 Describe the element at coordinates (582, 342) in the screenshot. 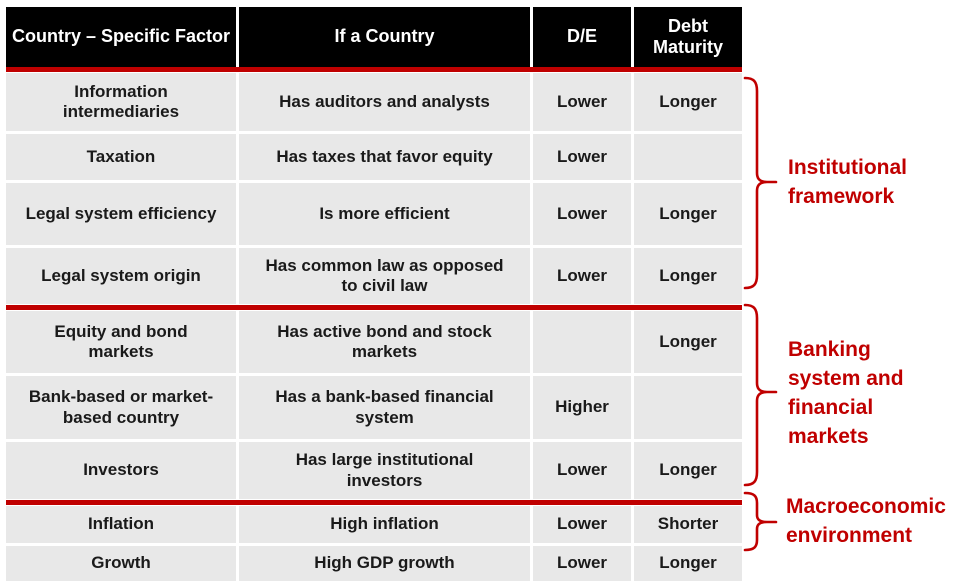

I see `de-cell` at that location.